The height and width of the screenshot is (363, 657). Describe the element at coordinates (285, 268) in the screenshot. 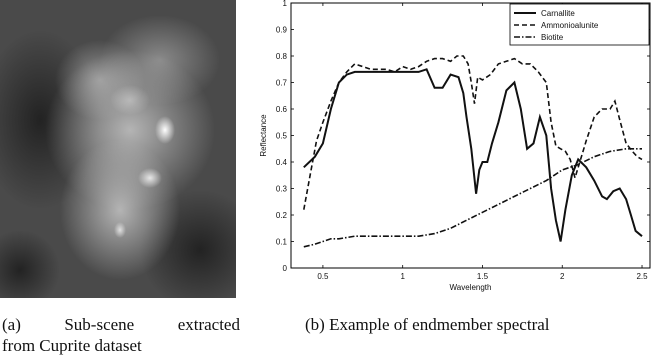

I see `y-tick-label: 0` at that location.